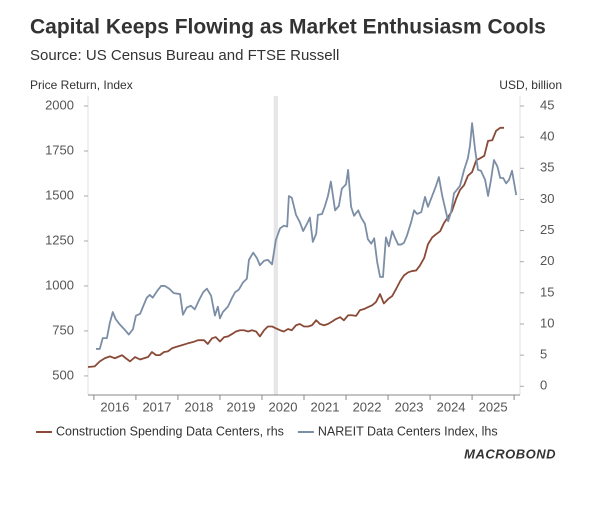 The height and width of the screenshot is (510, 609). Describe the element at coordinates (170, 431) in the screenshot. I see `legend-label: Construction Spending Data Centers, rhs` at that location.